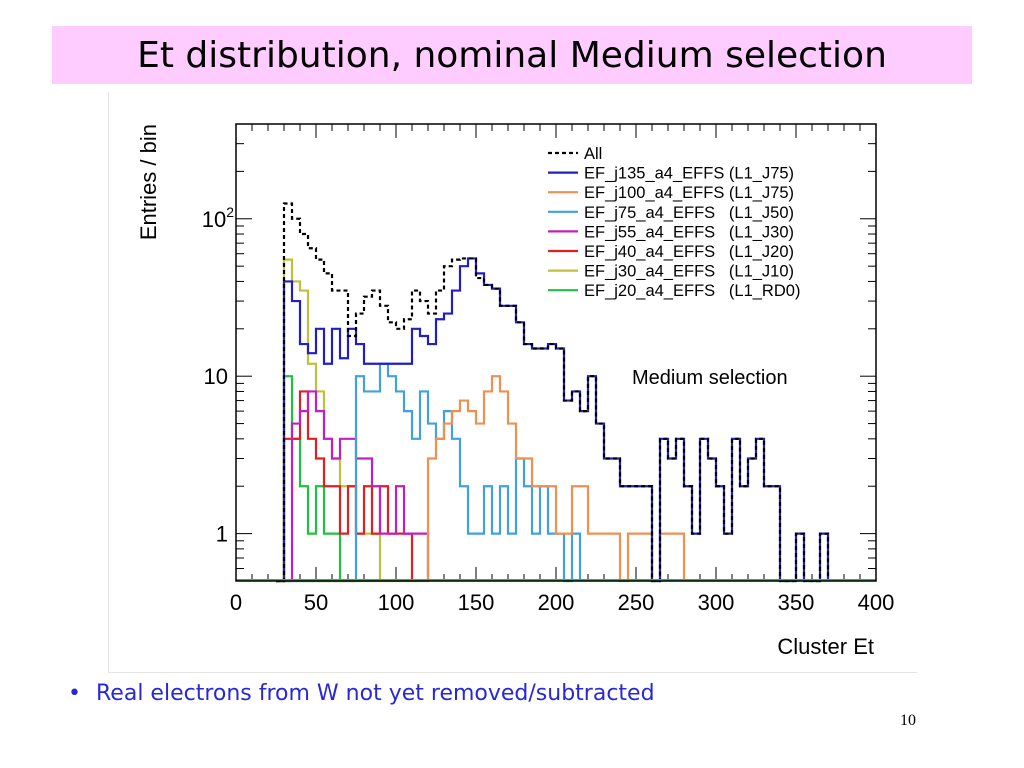  What do you see at coordinates (710, 378) in the screenshot?
I see `medium-selection-annotation: Medium selection` at bounding box center [710, 378].